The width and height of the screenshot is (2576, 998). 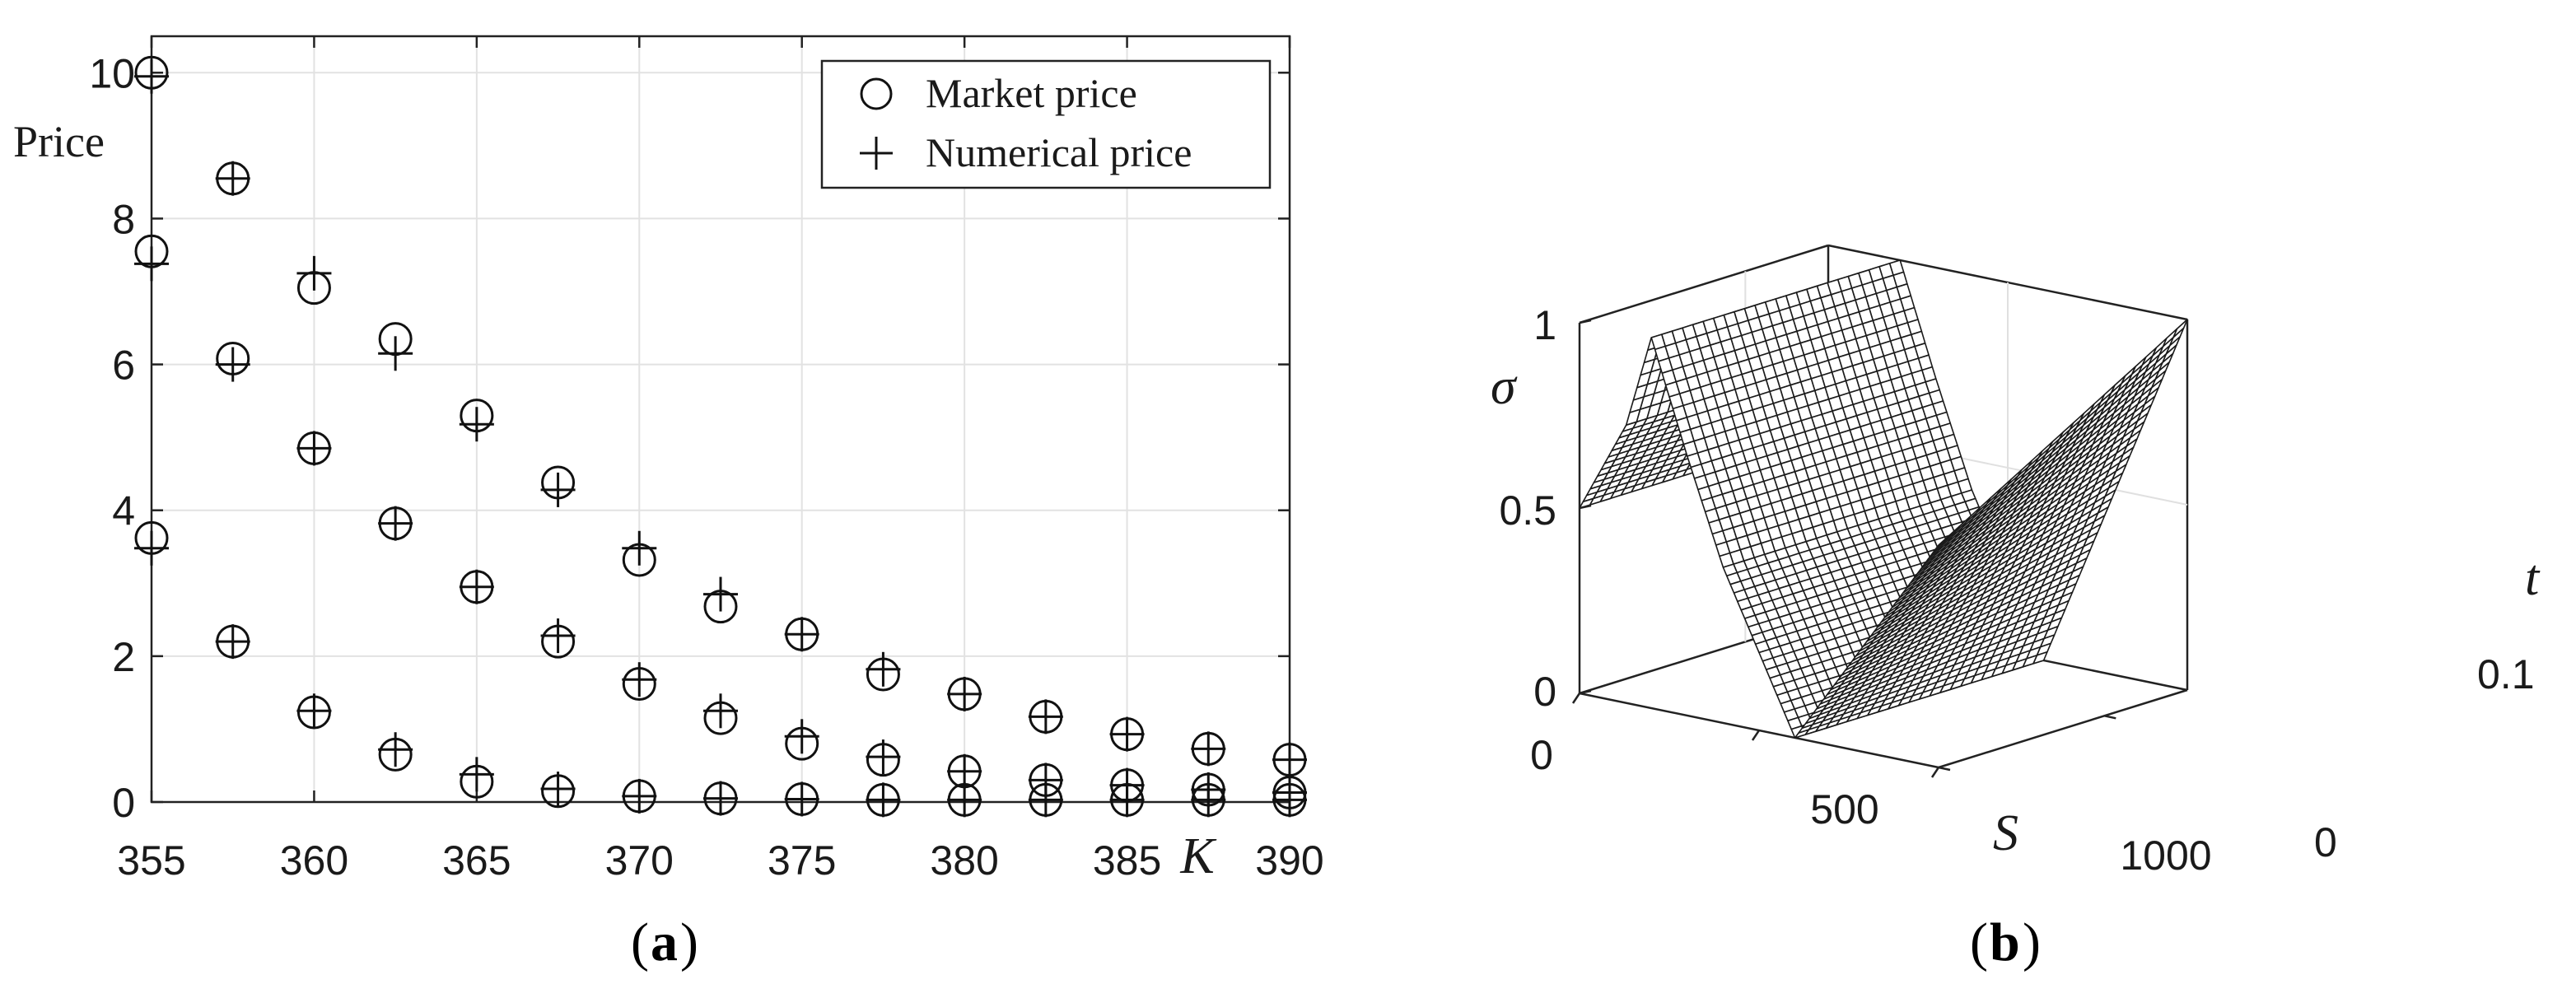 I want to click on caption-b-close-paren: ), so click(x=2032, y=942).